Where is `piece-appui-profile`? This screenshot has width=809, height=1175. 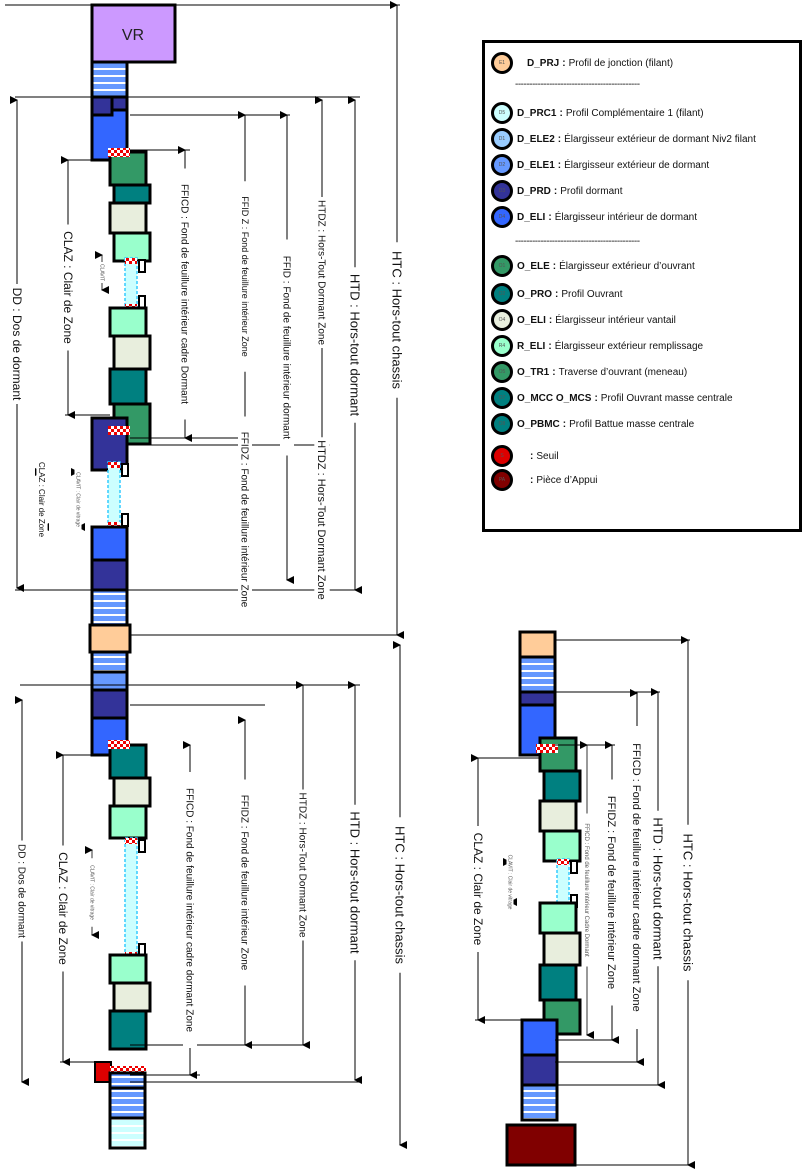
piece-appui-profile is located at coordinates (541, 1145).